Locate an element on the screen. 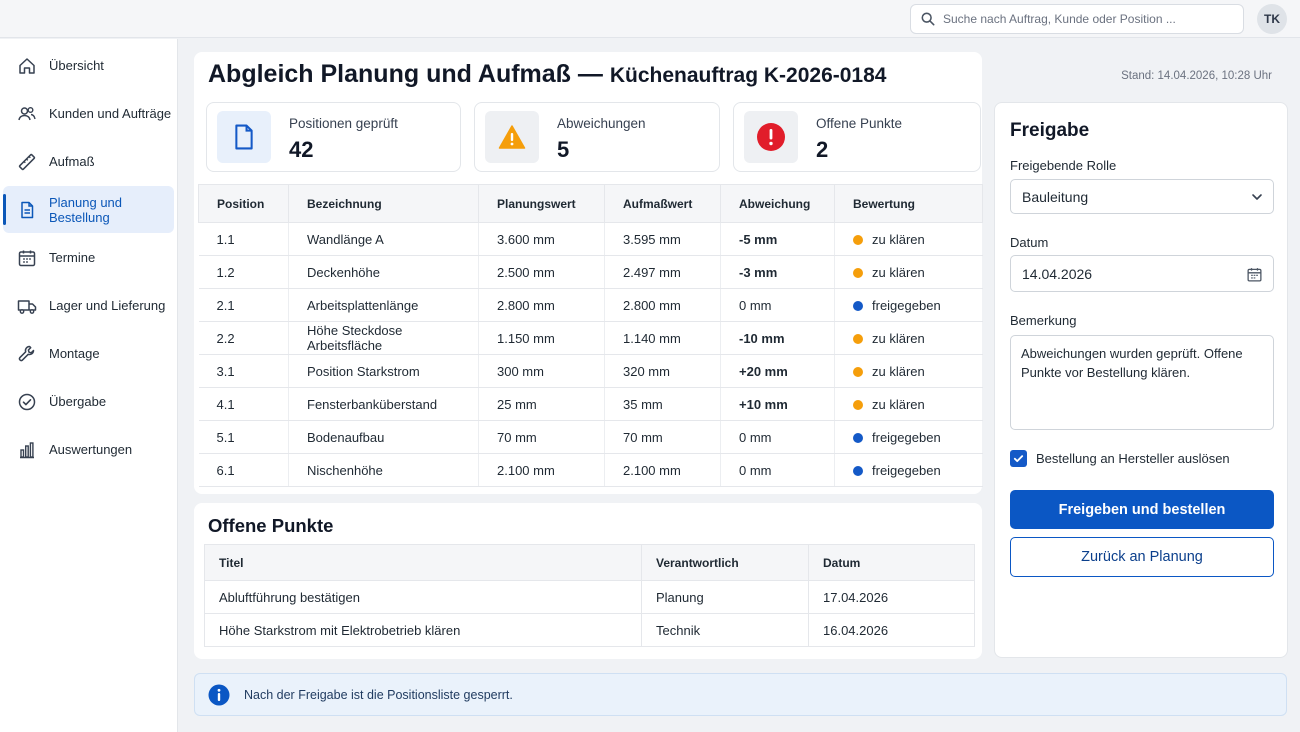 The width and height of the screenshot is (1300, 732). position-cell: 1.1 is located at coordinates (243, 239).